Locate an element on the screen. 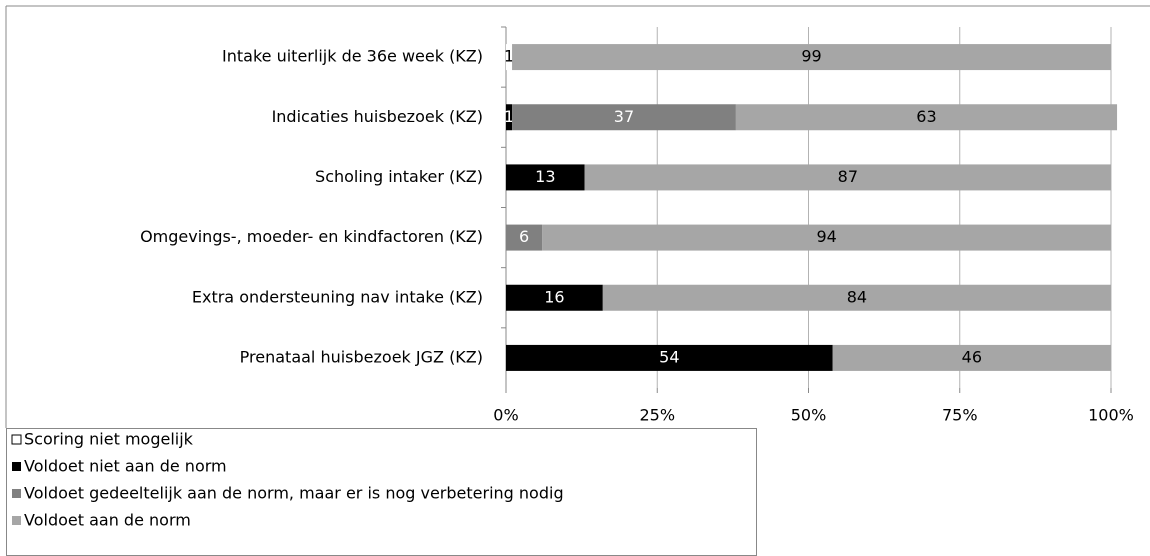 The width and height of the screenshot is (1150, 556). x-tick-label: 100% is located at coordinates (1111, 415).